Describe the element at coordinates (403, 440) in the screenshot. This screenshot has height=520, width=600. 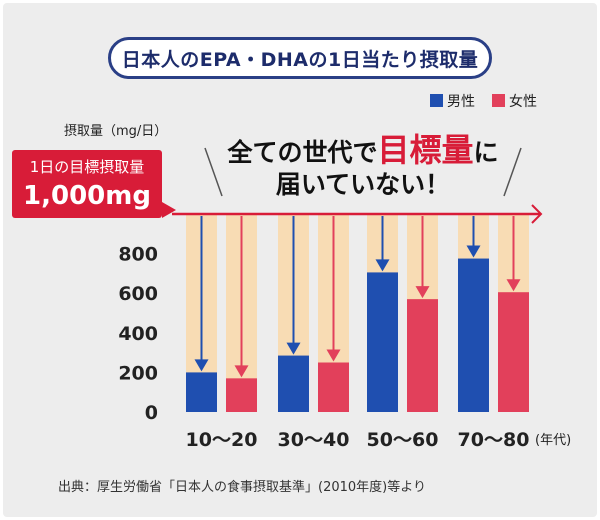
I see `x-category-label: 50～60` at that location.